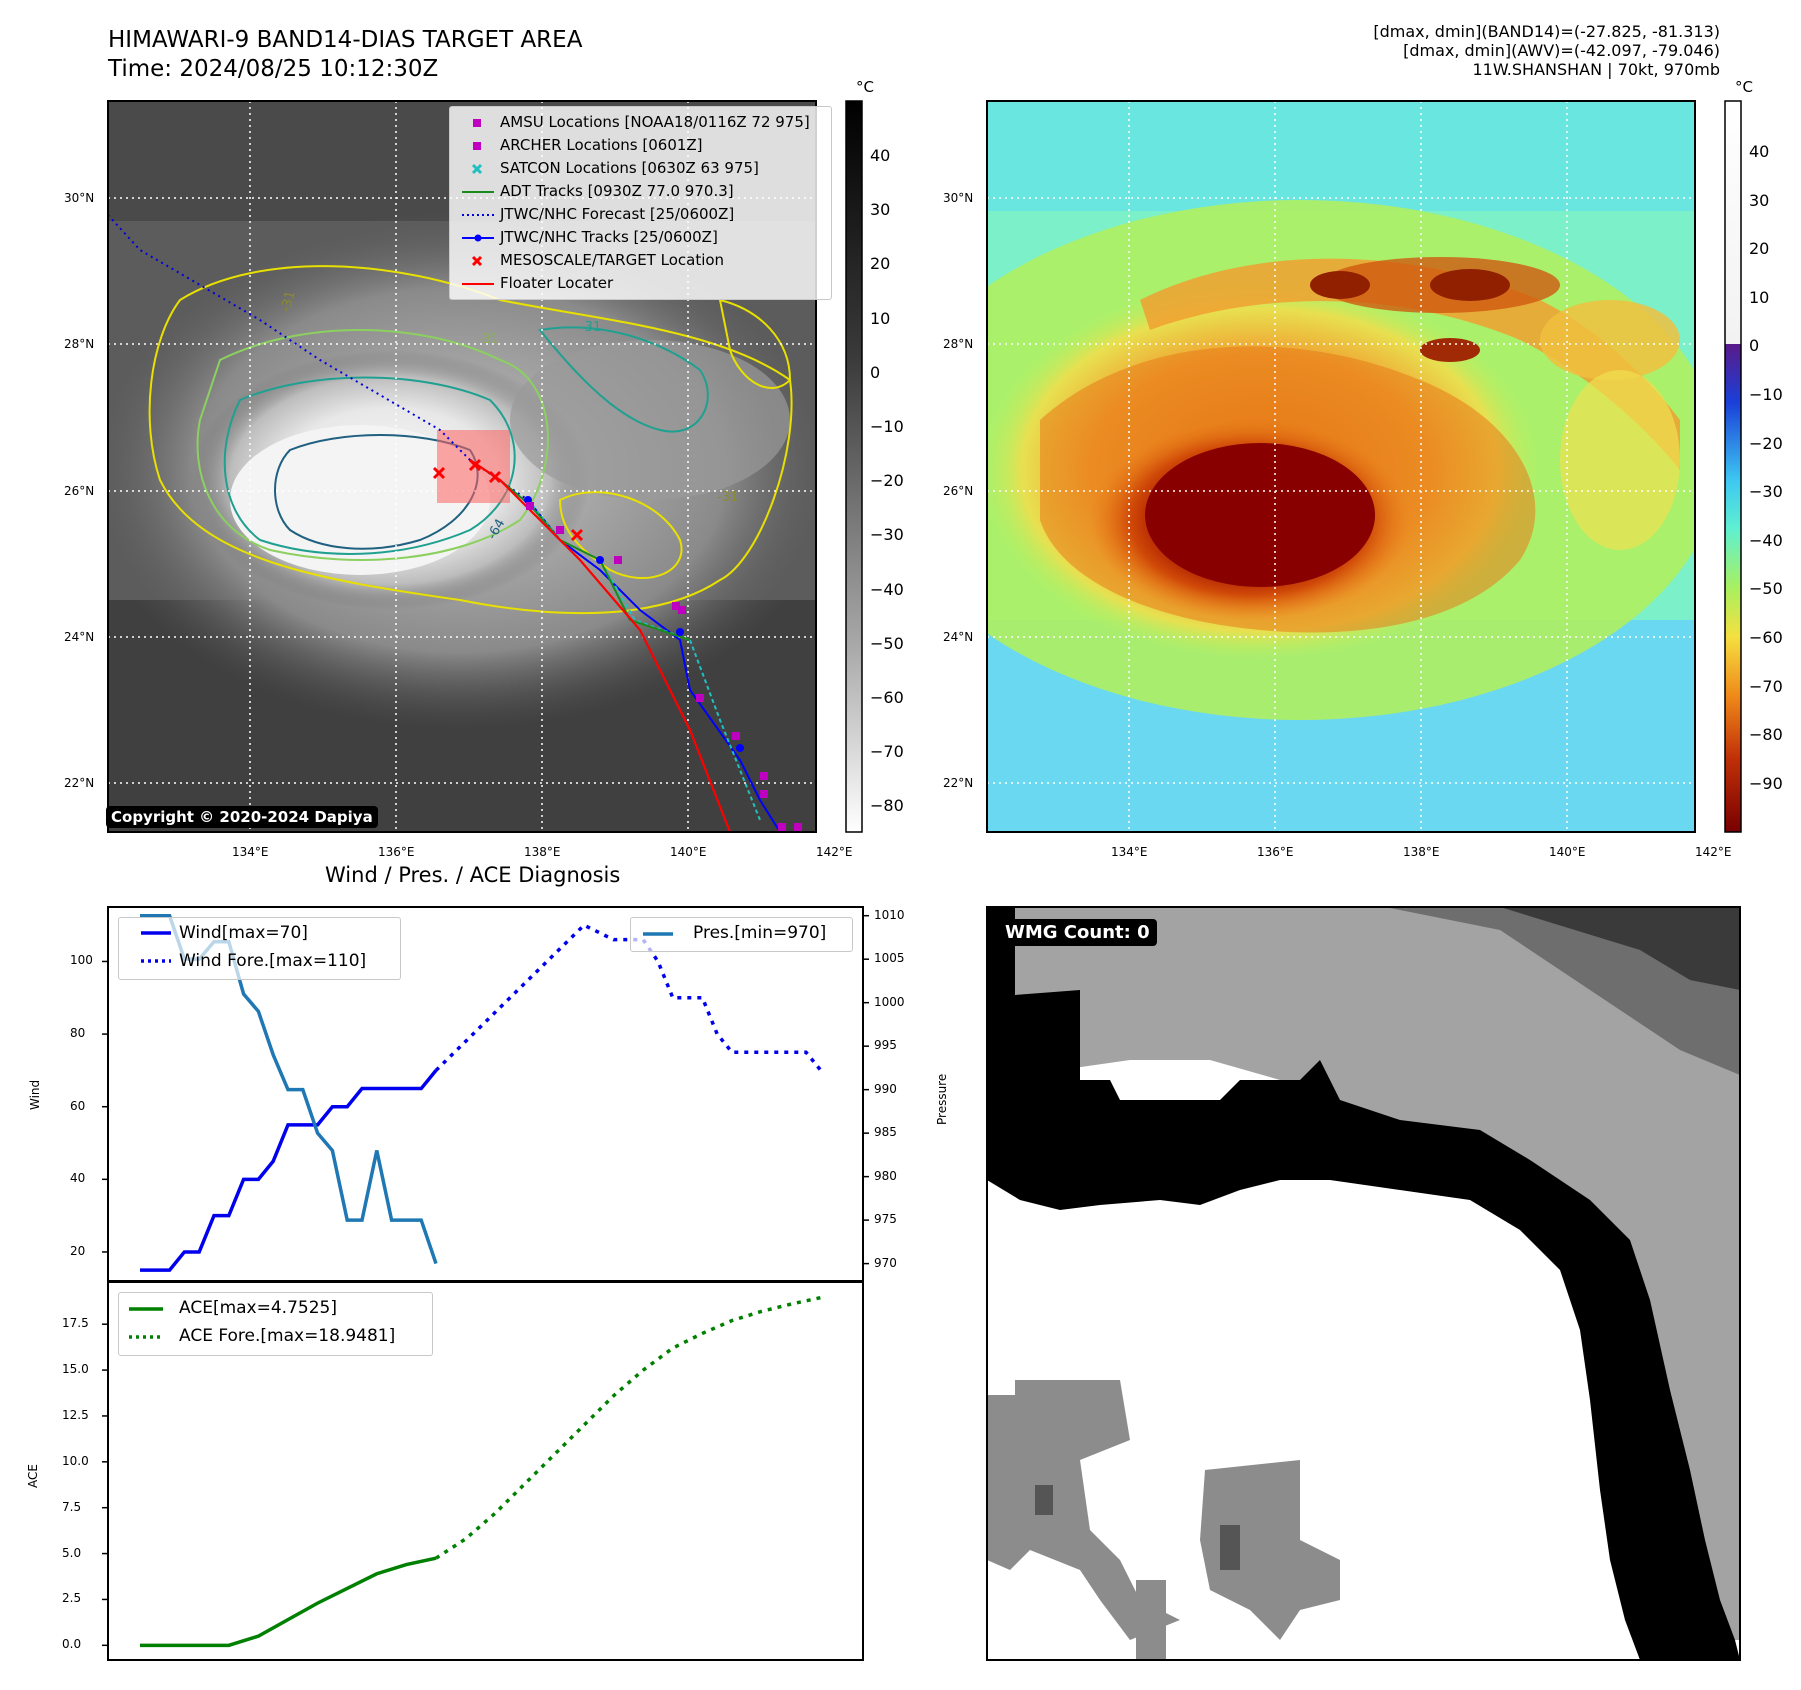 The width and height of the screenshot is (1801, 1690). What do you see at coordinates (243, 933) in the screenshot?
I see `wind-legend-label: Wind[max=70]` at bounding box center [243, 933].